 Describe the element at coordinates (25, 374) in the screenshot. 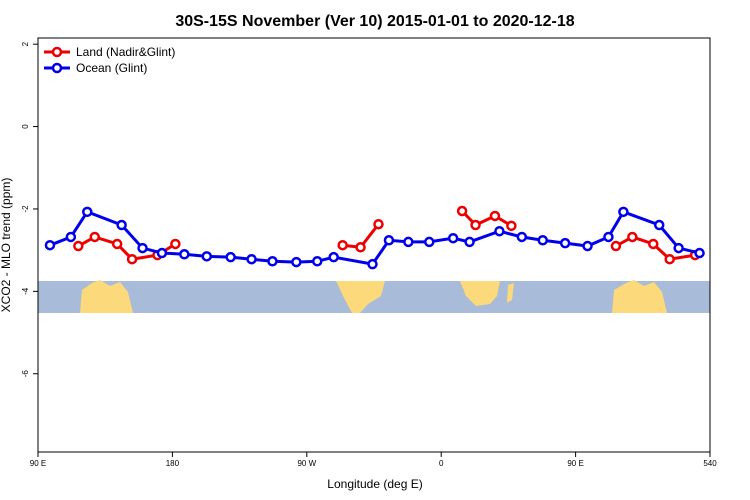

I see `y-tick-label: -6` at that location.